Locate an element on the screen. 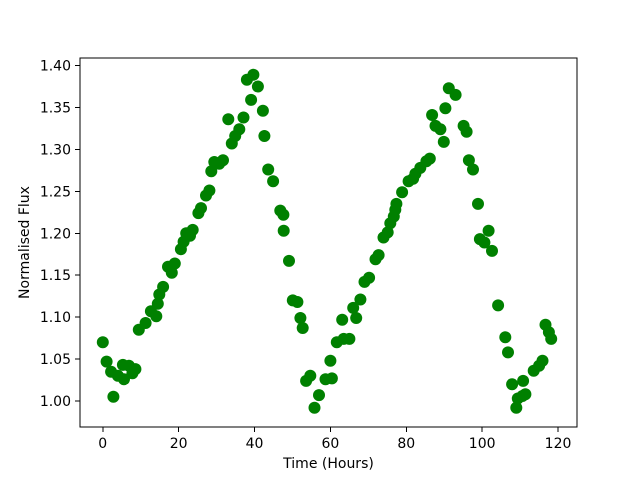 This screenshot has width=640, height=484. y-tick-label: 1.40 is located at coordinates (55, 67).